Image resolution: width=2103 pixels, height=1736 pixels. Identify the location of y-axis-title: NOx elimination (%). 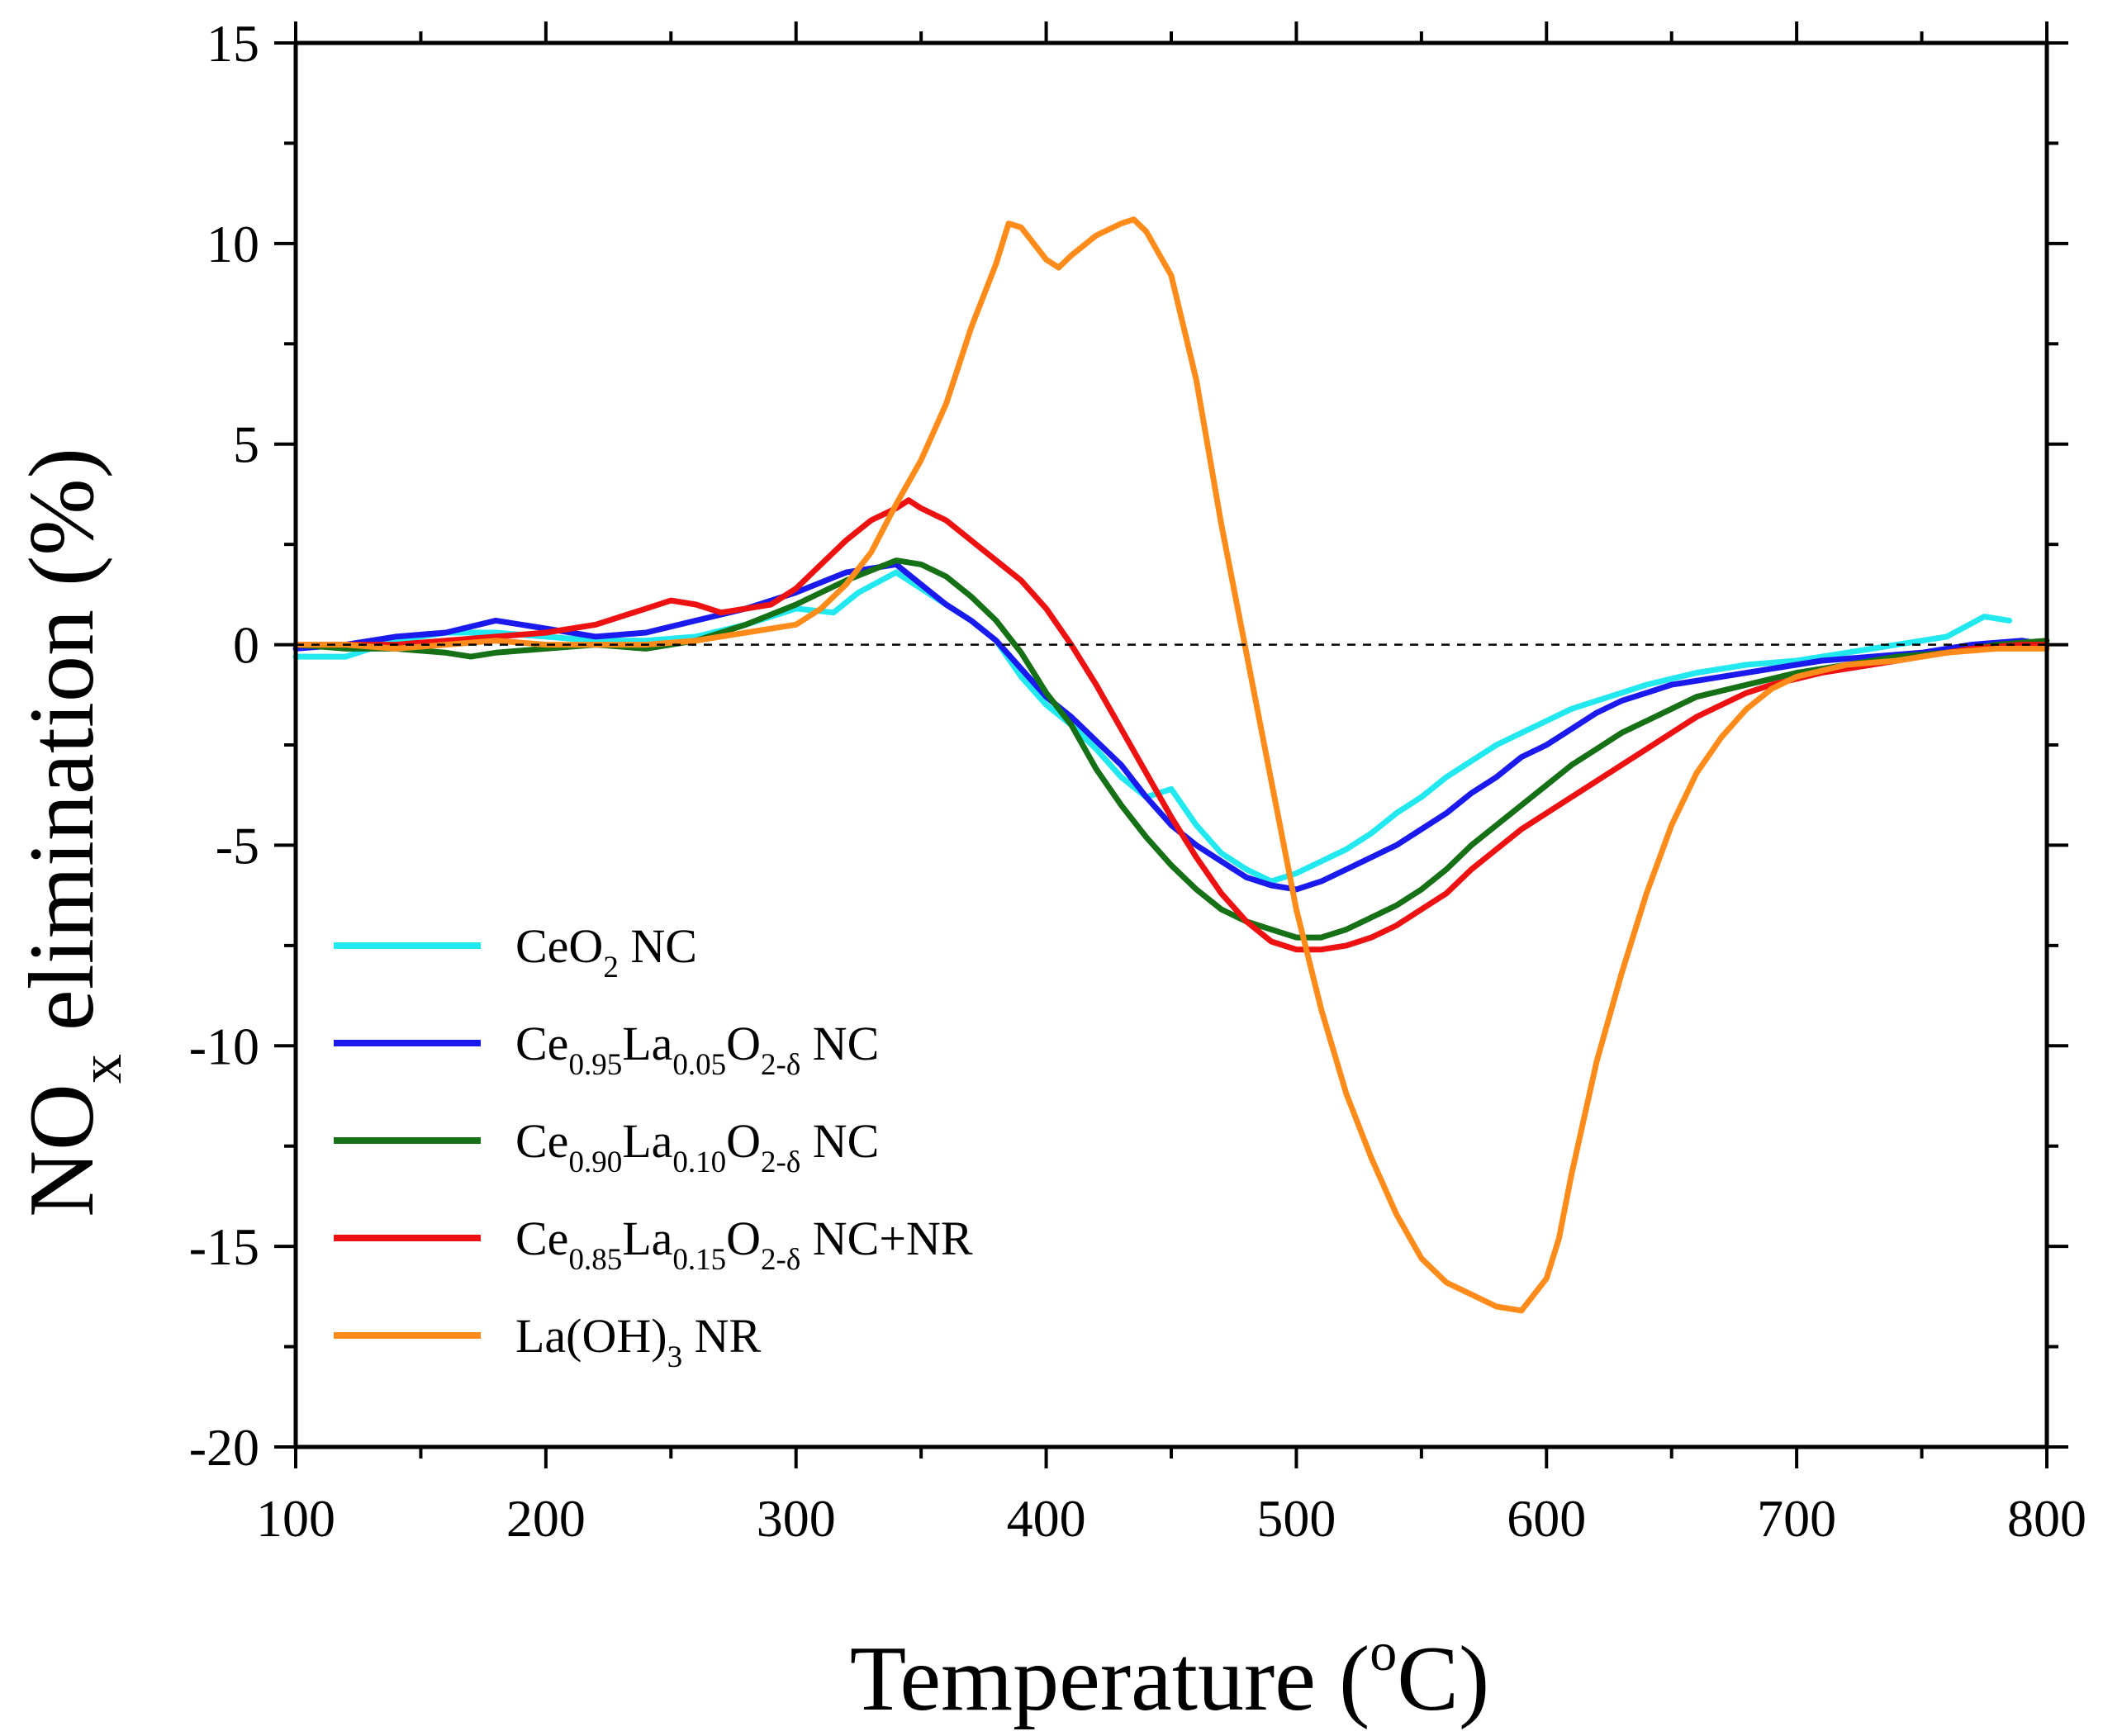
(72, 832).